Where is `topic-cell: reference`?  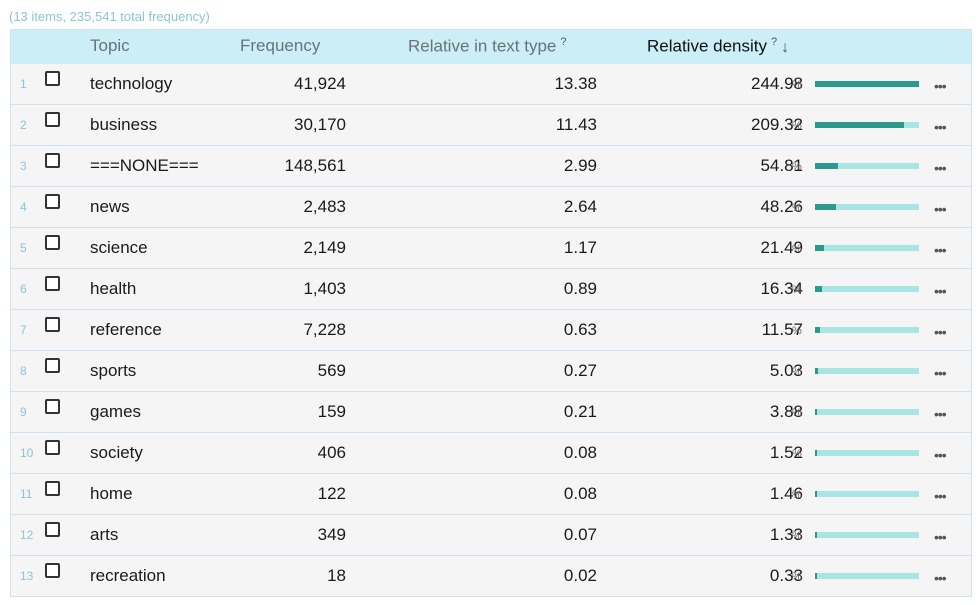 topic-cell: reference is located at coordinates (126, 329).